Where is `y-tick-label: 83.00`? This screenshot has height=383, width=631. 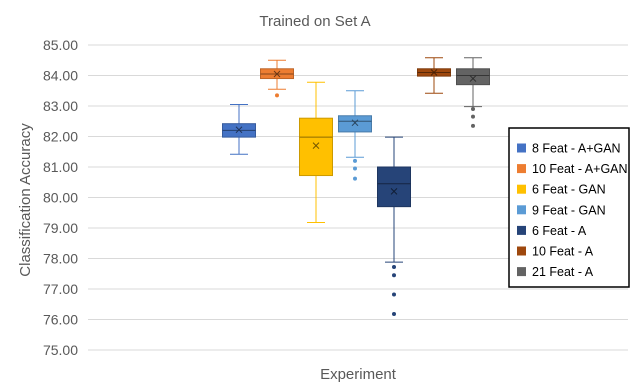
y-tick-label: 83.00 is located at coordinates (60, 106).